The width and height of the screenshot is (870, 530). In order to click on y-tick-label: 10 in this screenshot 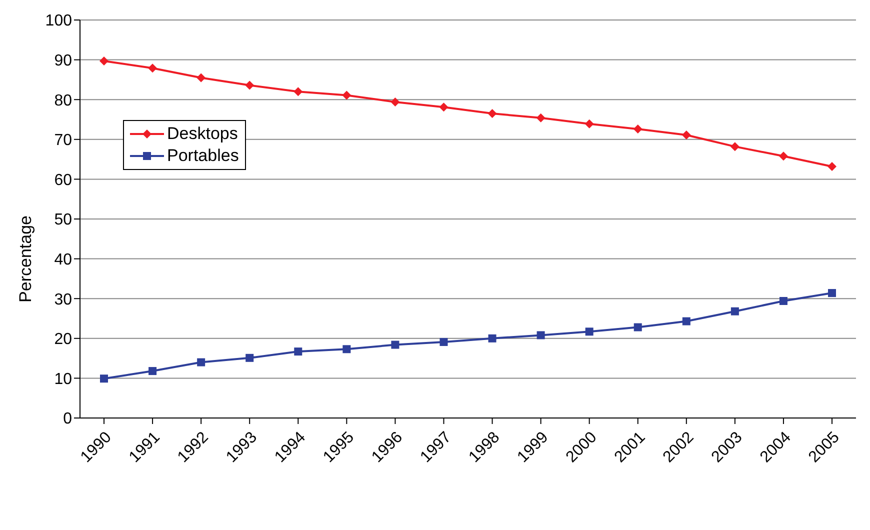, I will do `click(63, 379)`.